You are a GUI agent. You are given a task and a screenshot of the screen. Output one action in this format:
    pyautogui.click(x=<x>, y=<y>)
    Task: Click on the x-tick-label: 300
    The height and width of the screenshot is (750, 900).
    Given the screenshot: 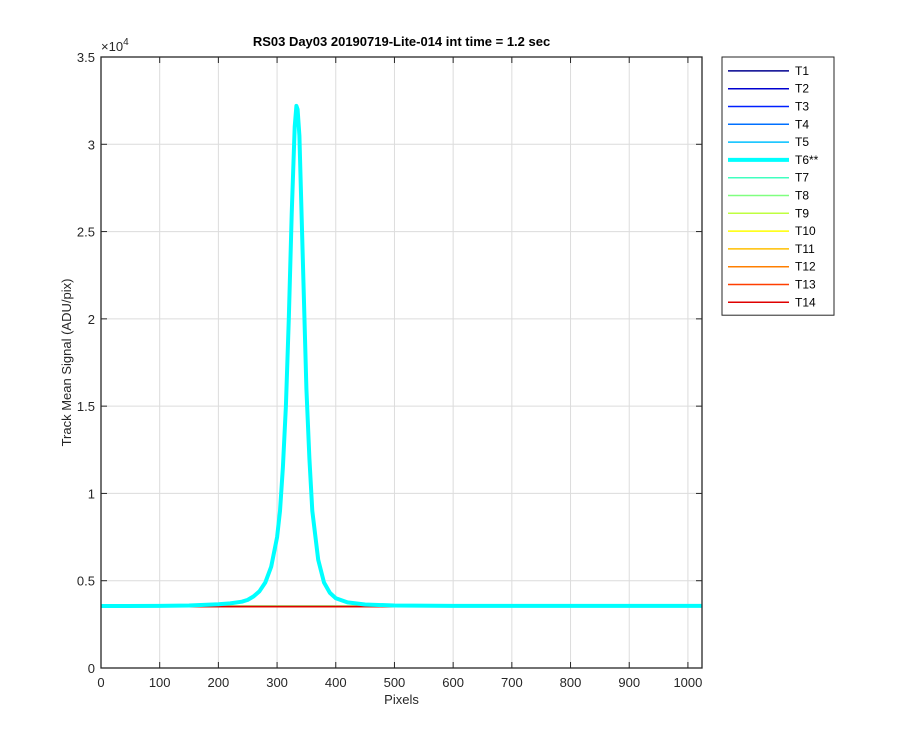 What is the action you would take?
    pyautogui.click(x=277, y=682)
    